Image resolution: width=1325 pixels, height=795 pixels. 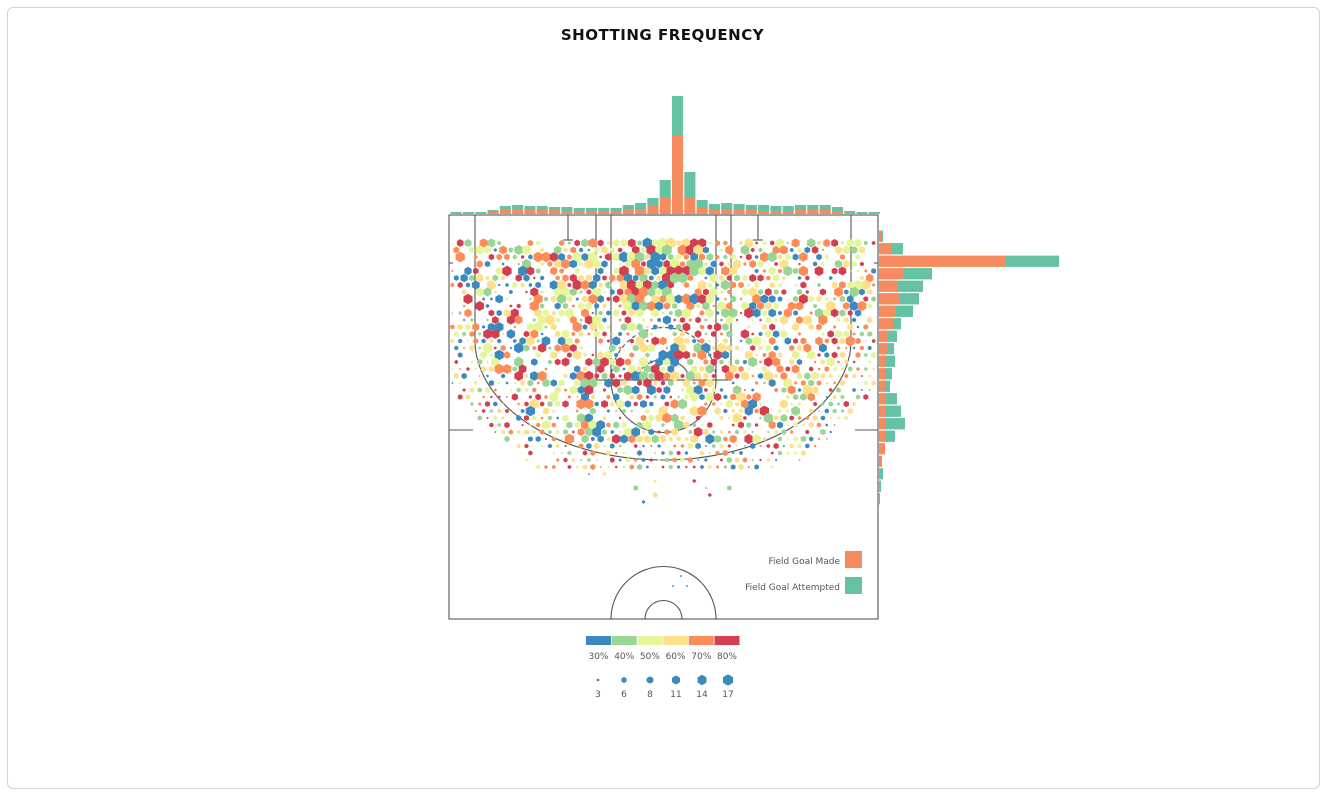 I want to click on size-scale-label: 8, so click(x=650, y=695).